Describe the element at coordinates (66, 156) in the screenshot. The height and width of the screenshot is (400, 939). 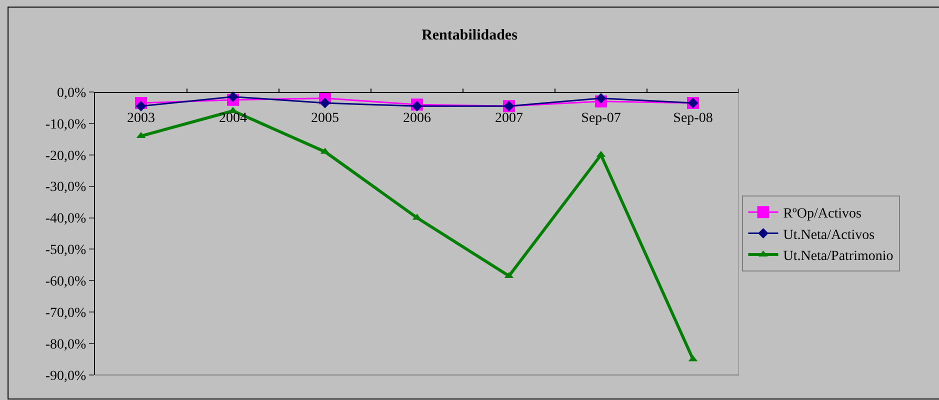
I see `y-tick-label: -20,0%` at that location.